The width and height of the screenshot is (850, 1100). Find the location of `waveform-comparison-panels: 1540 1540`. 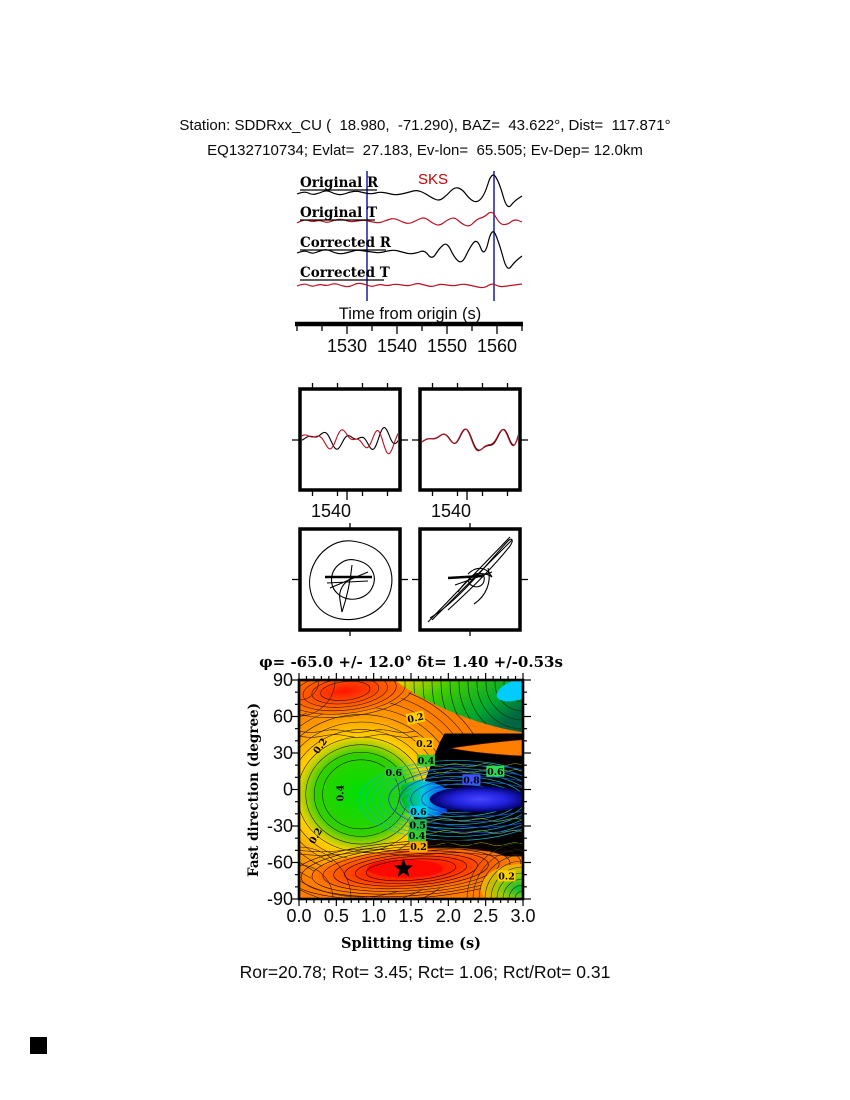

waveform-comparison-panels: 1540 1540 is located at coordinates (410, 452).